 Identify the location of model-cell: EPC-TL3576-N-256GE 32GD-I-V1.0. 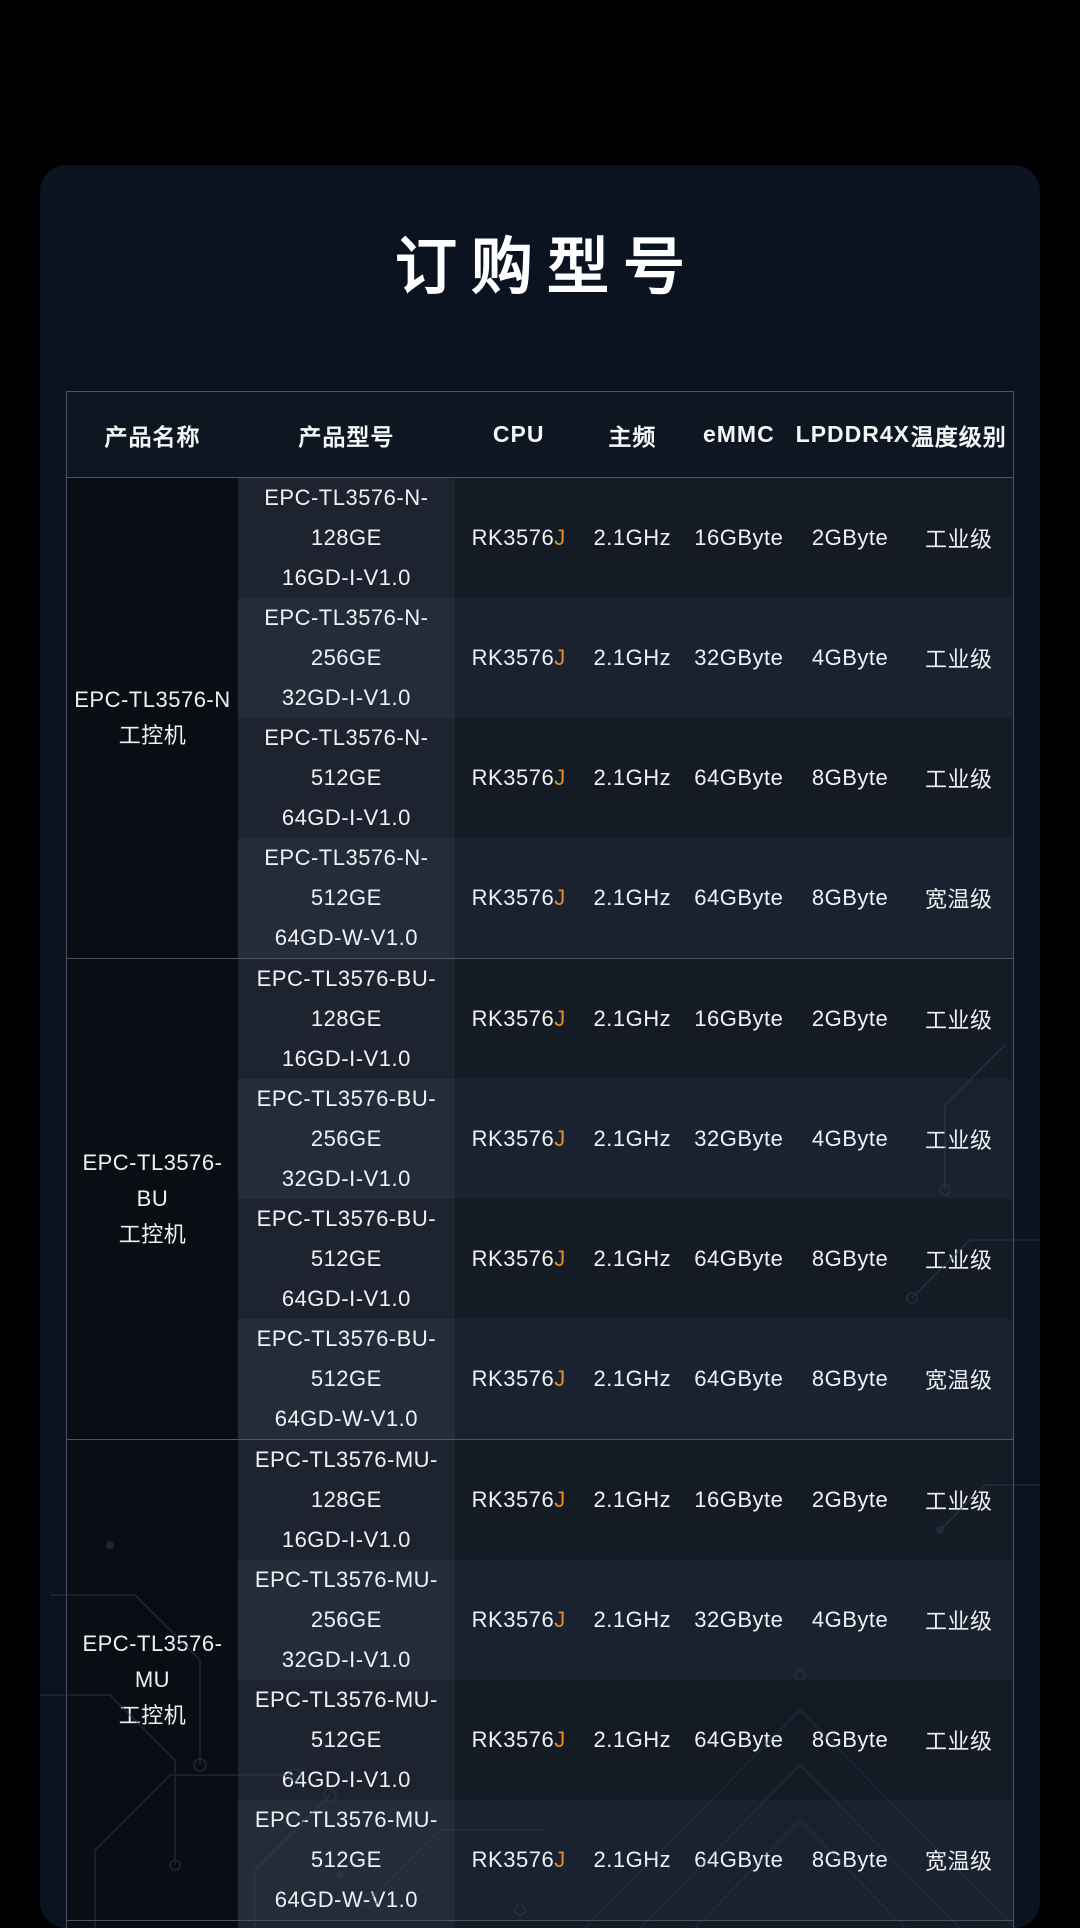
(346, 658).